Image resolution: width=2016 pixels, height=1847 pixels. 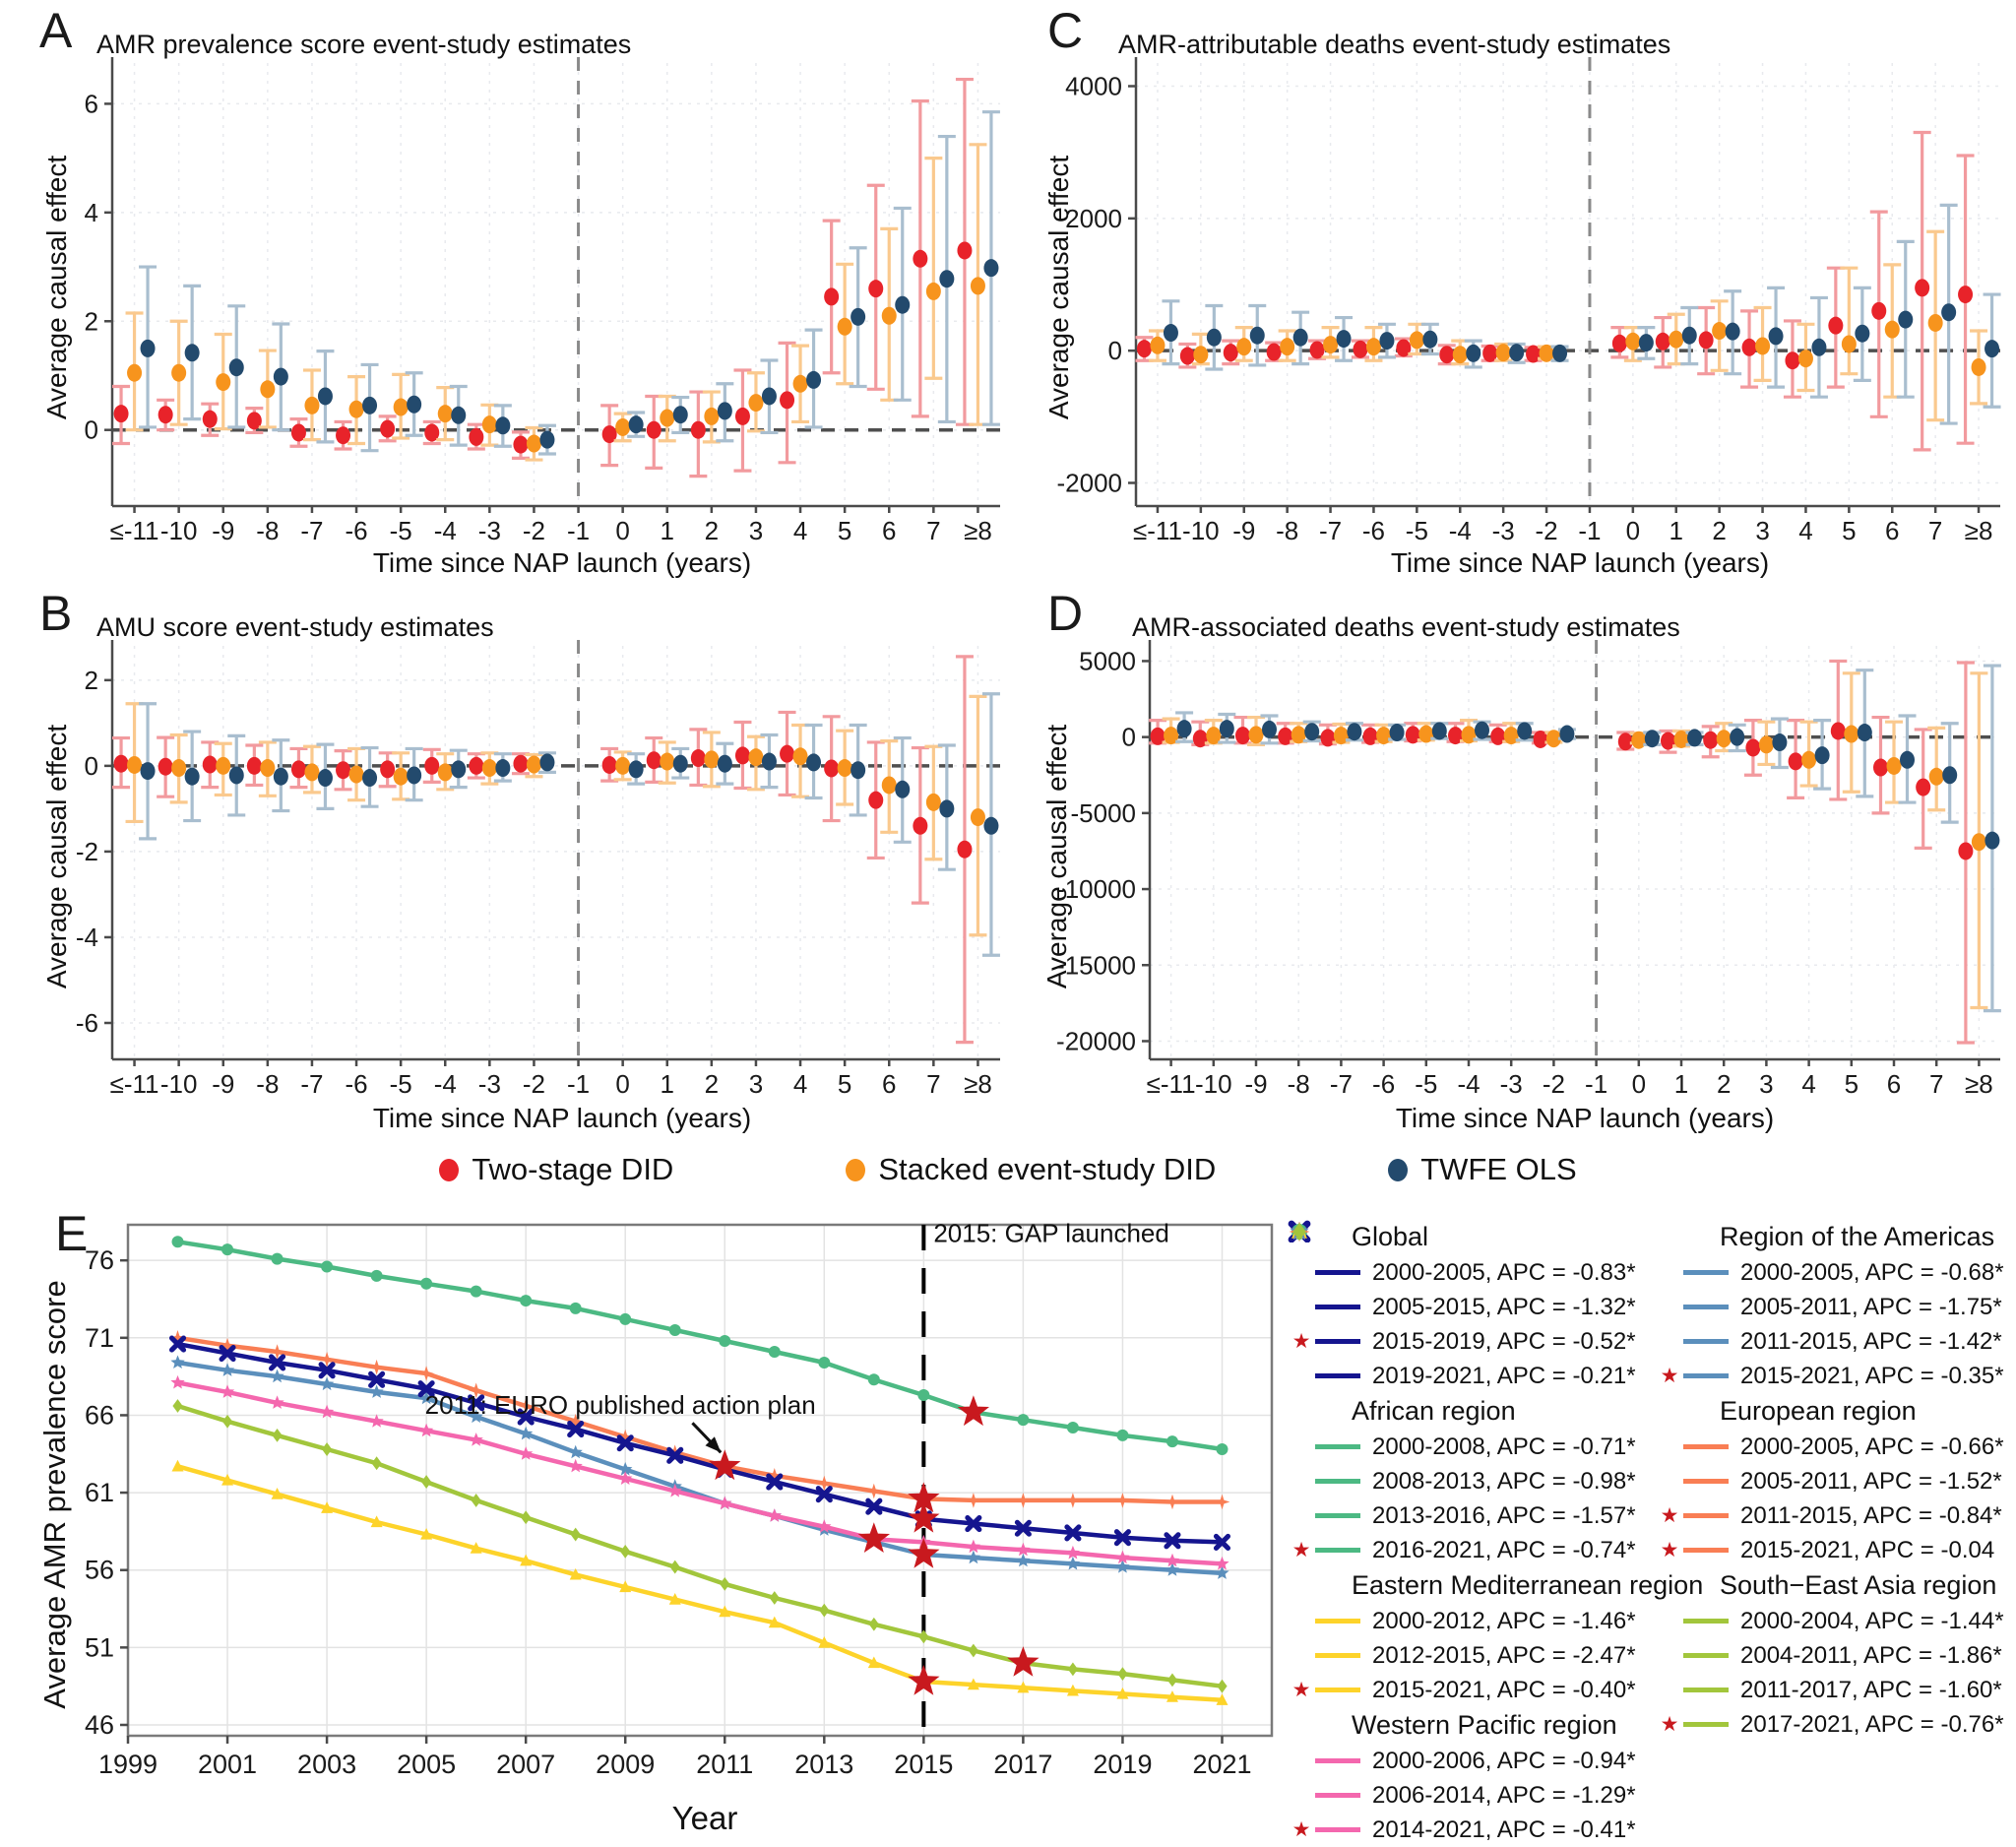 I want to click on svg-text:2011: EURO published action pl: 2011: EURO published action plan, so click(x=620, y=1405).